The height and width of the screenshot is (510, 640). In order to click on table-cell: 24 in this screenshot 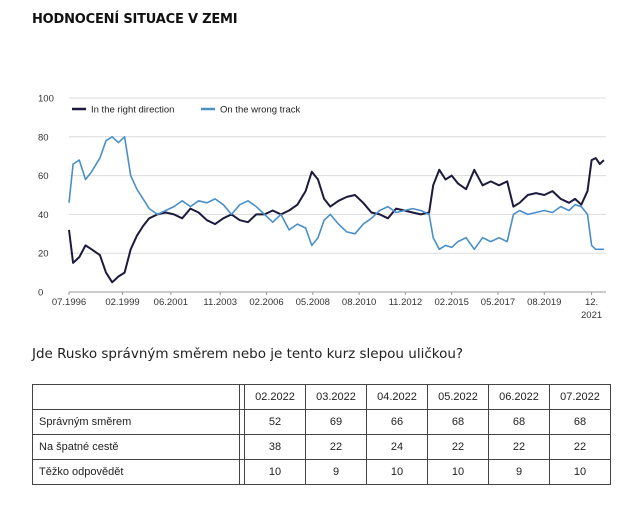, I will do `click(397, 447)`.